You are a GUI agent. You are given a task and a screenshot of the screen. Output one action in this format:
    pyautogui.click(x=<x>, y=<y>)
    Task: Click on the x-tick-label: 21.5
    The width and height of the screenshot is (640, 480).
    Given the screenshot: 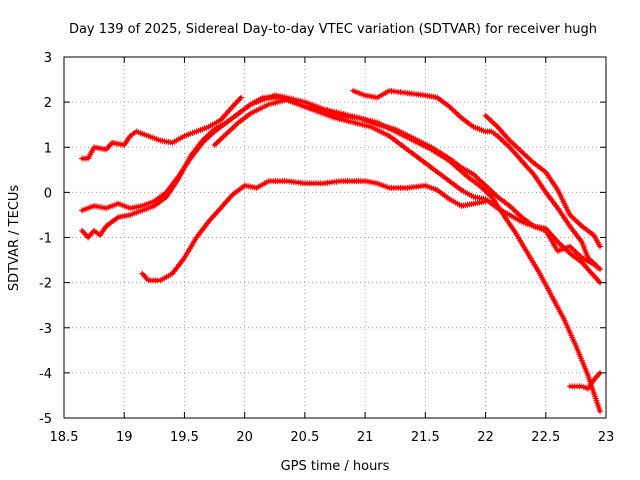 What is the action you would take?
    pyautogui.click(x=425, y=437)
    